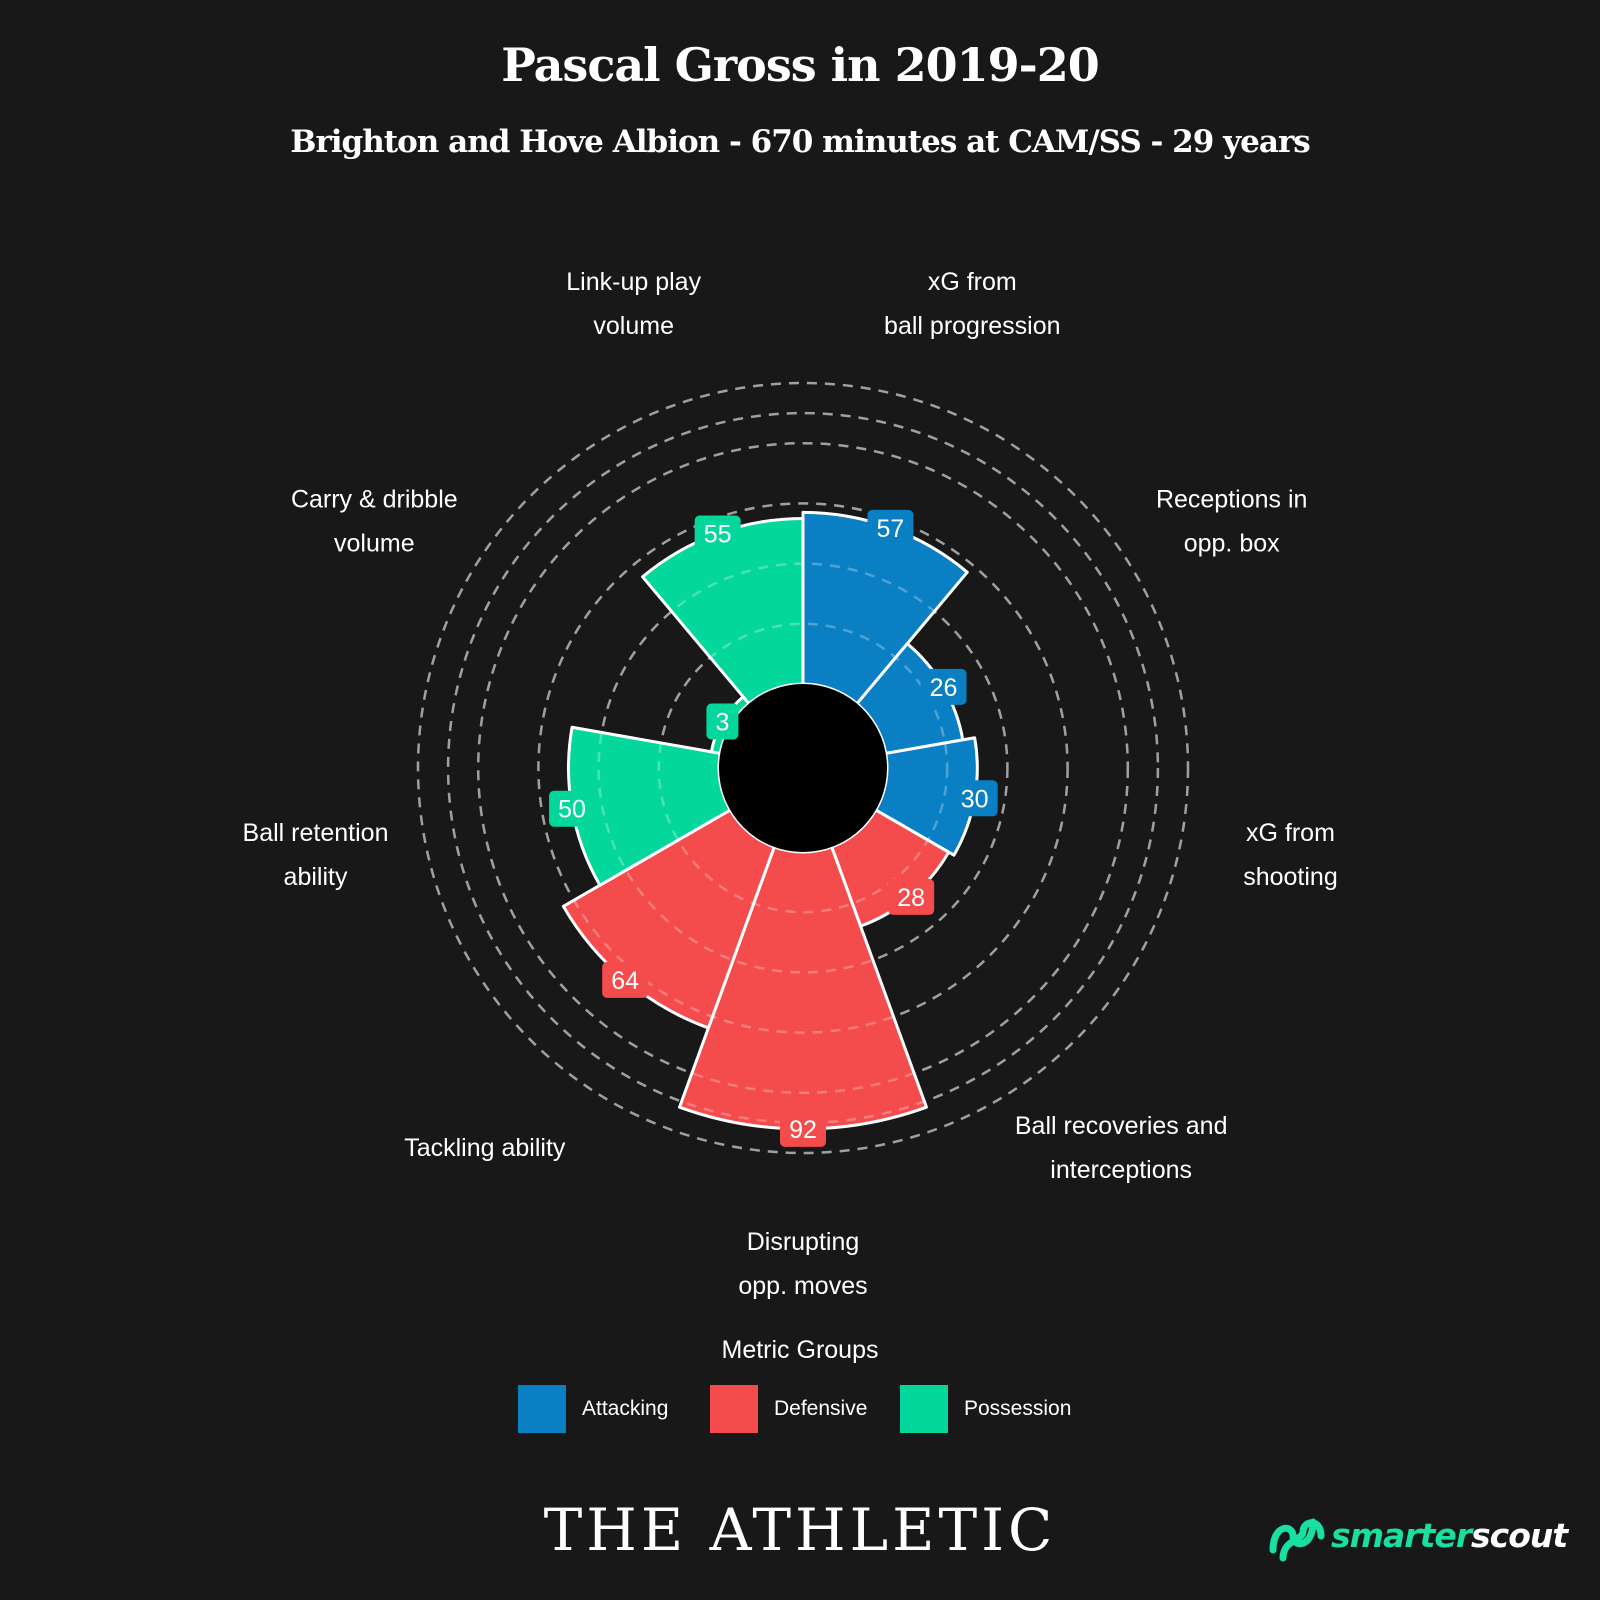  Describe the element at coordinates (1231, 522) in the screenshot. I see `category-label-receptions-in-opp-box: Receptions in opp. box` at that location.